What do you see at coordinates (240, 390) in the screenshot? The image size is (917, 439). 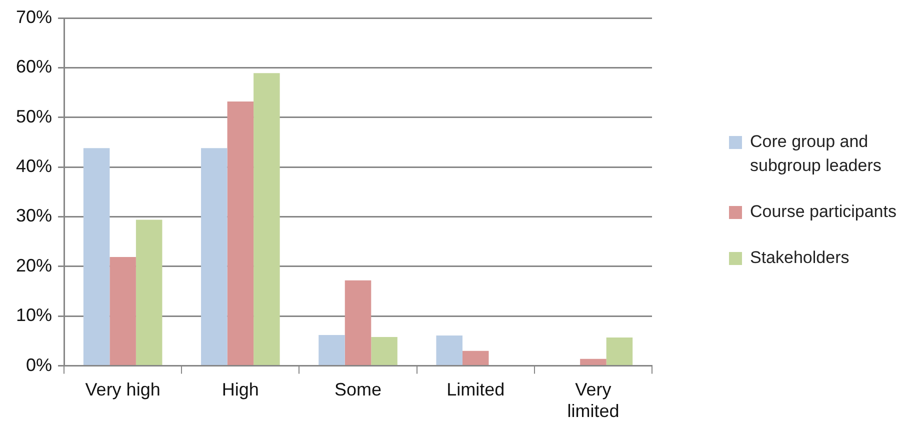 I see `x-tick-label: High` at bounding box center [240, 390].